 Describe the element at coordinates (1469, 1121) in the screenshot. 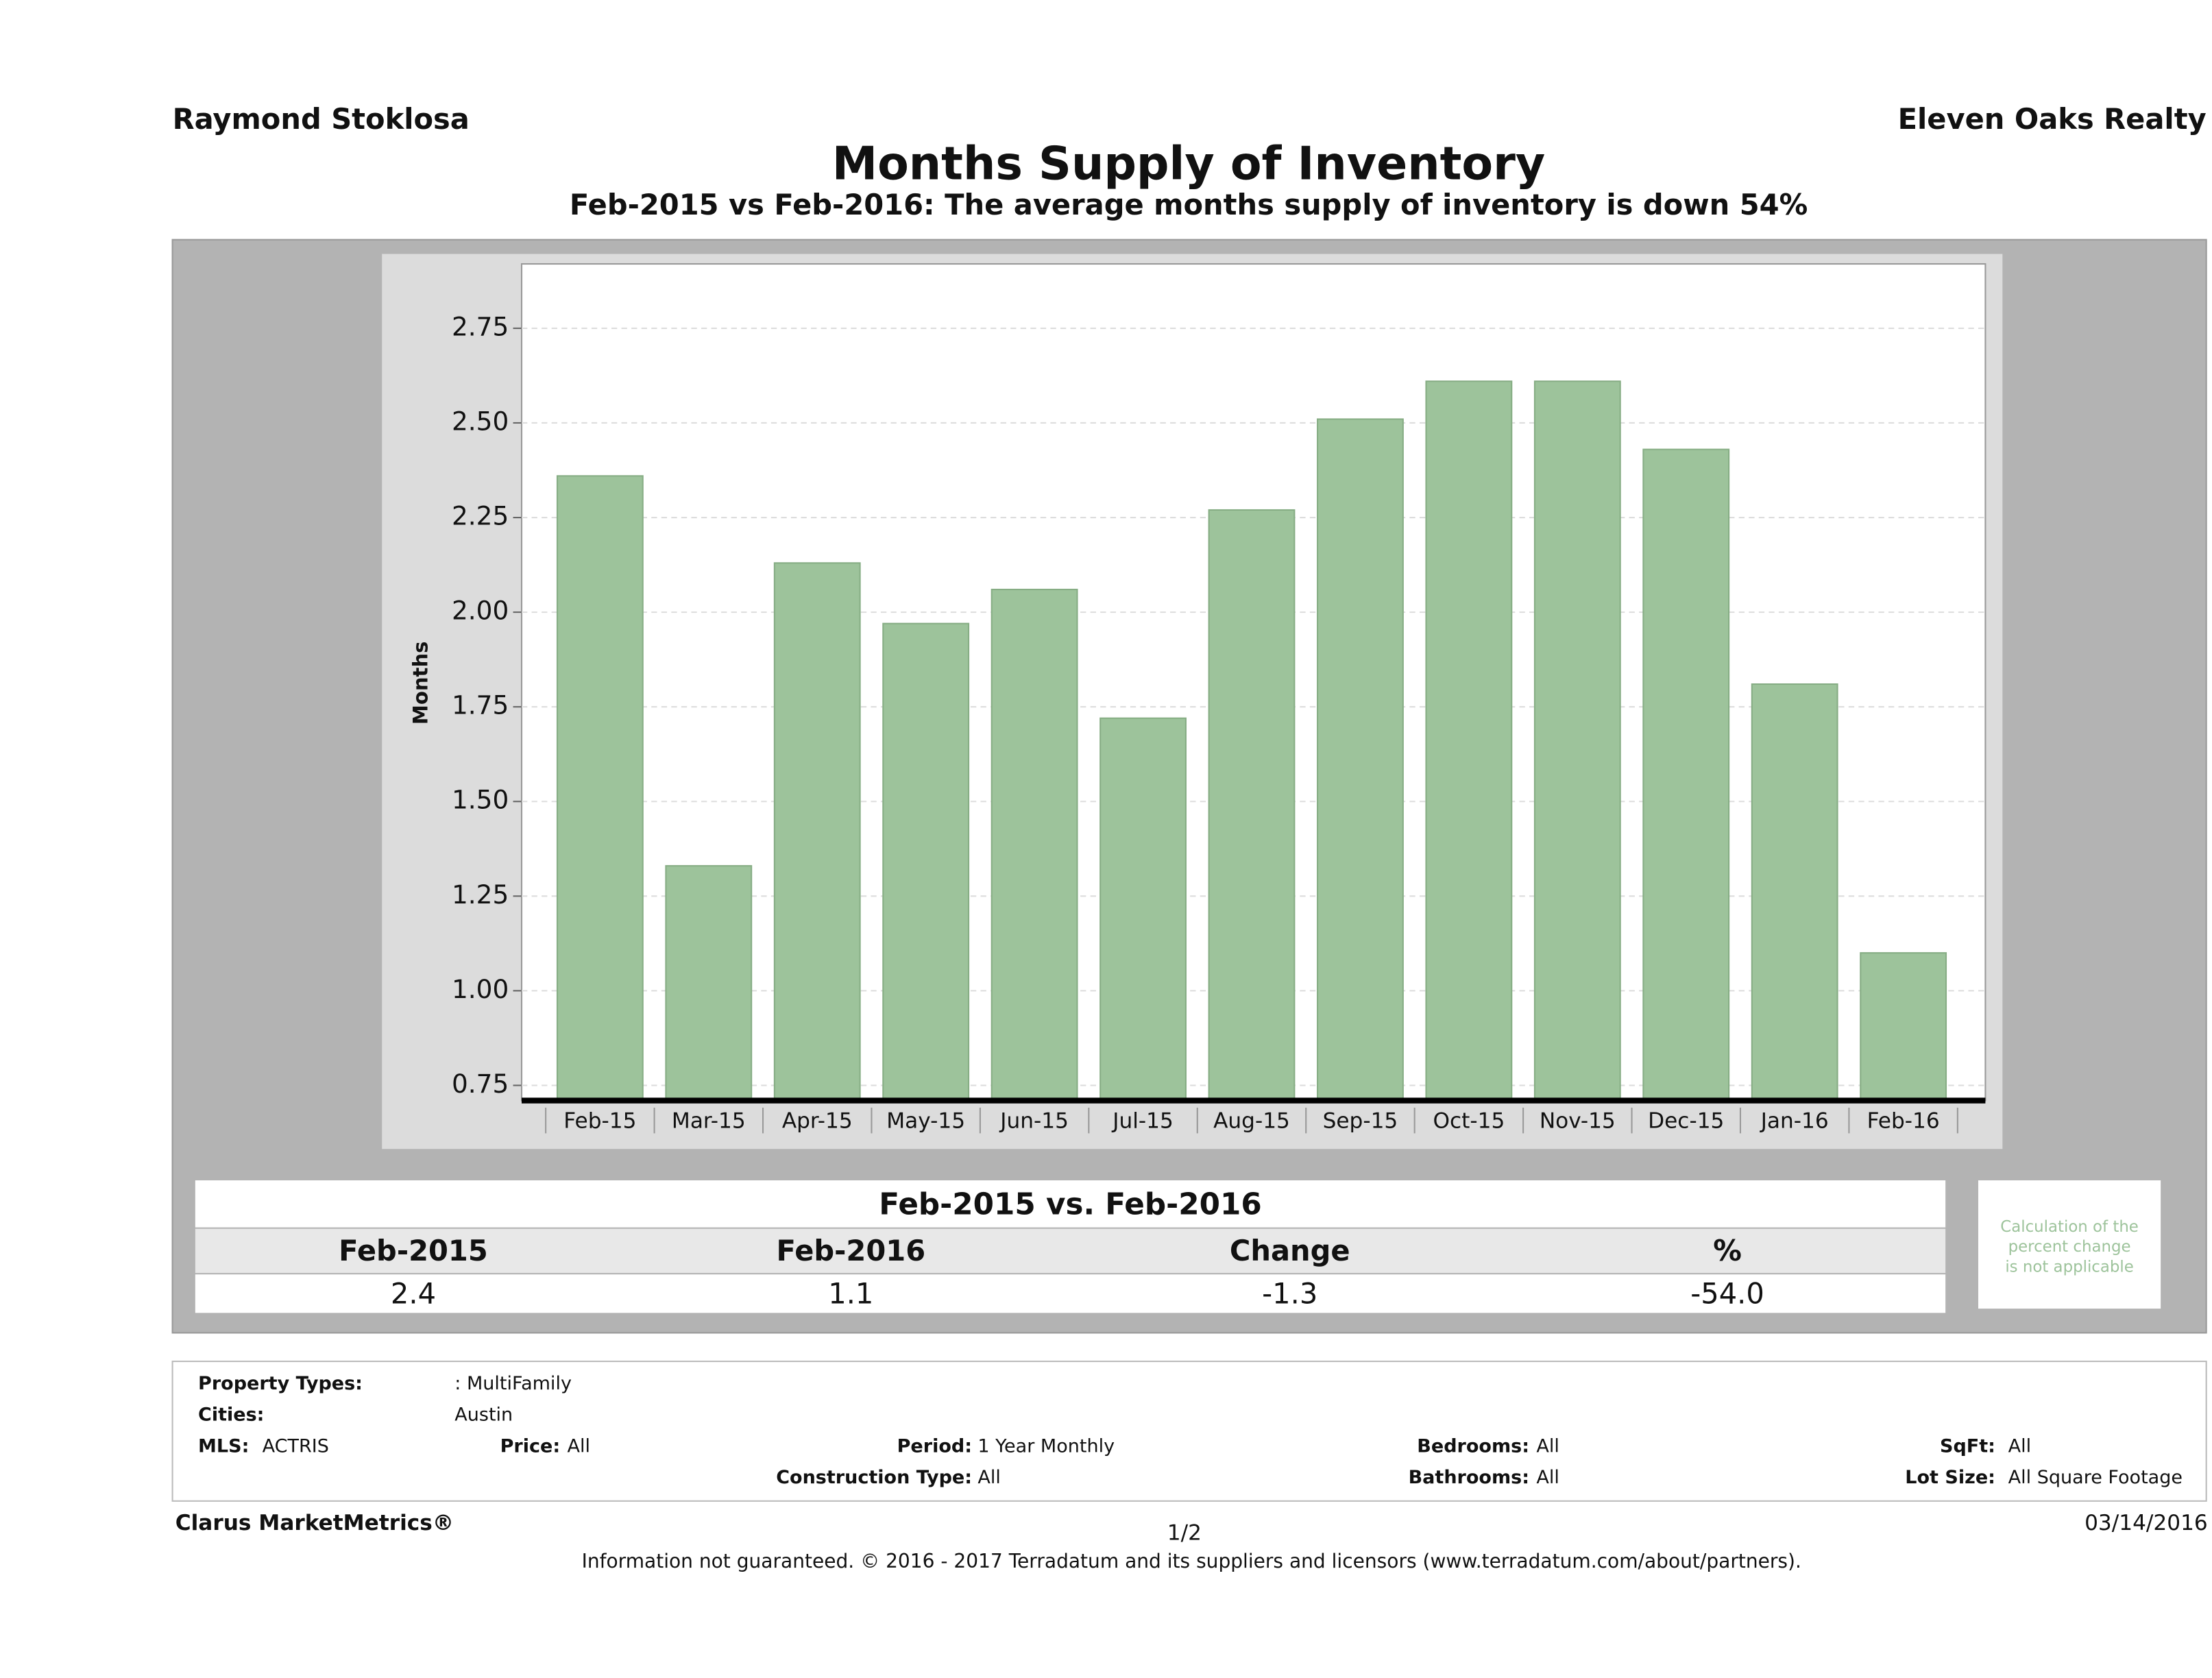

I see `x-tick-label: Oct-15` at that location.